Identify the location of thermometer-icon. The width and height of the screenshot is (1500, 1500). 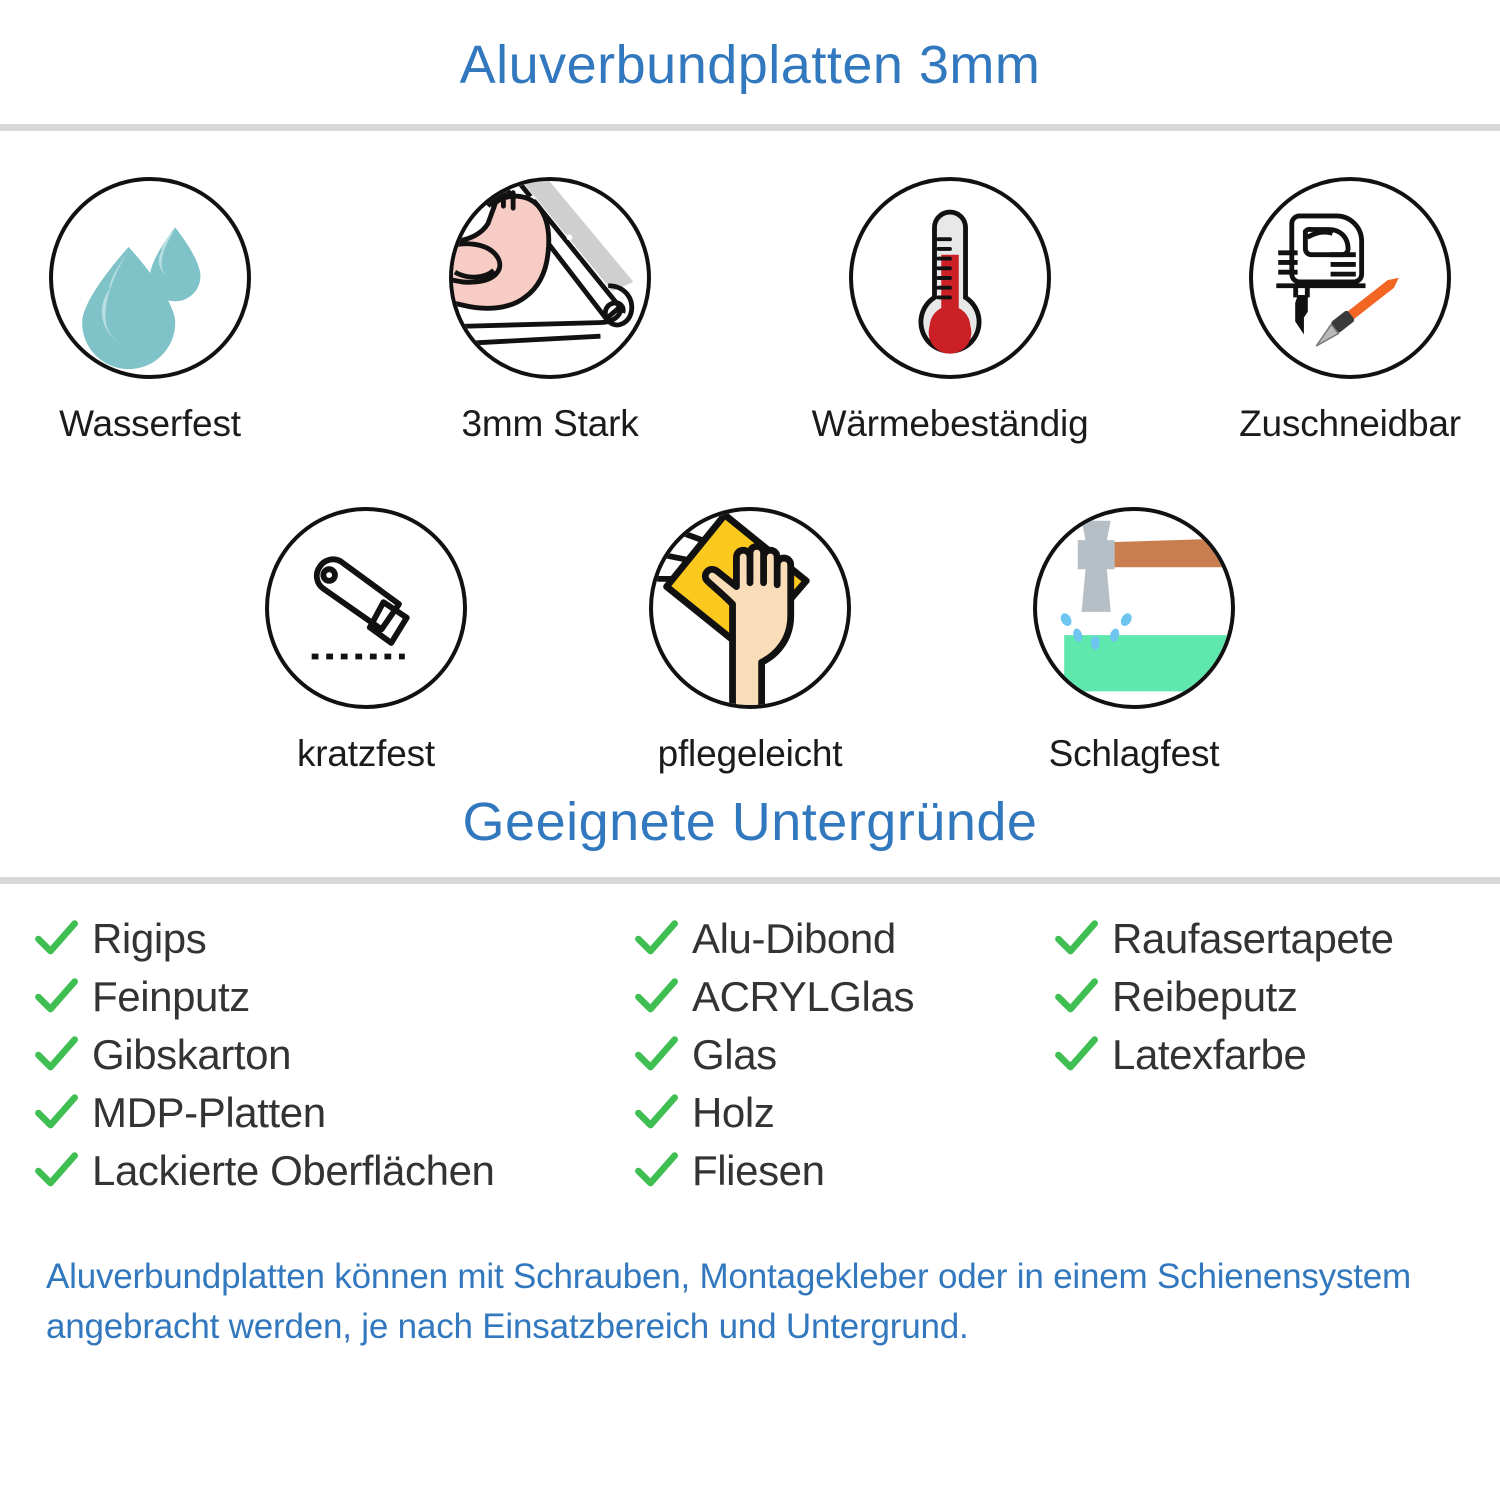
(950, 278).